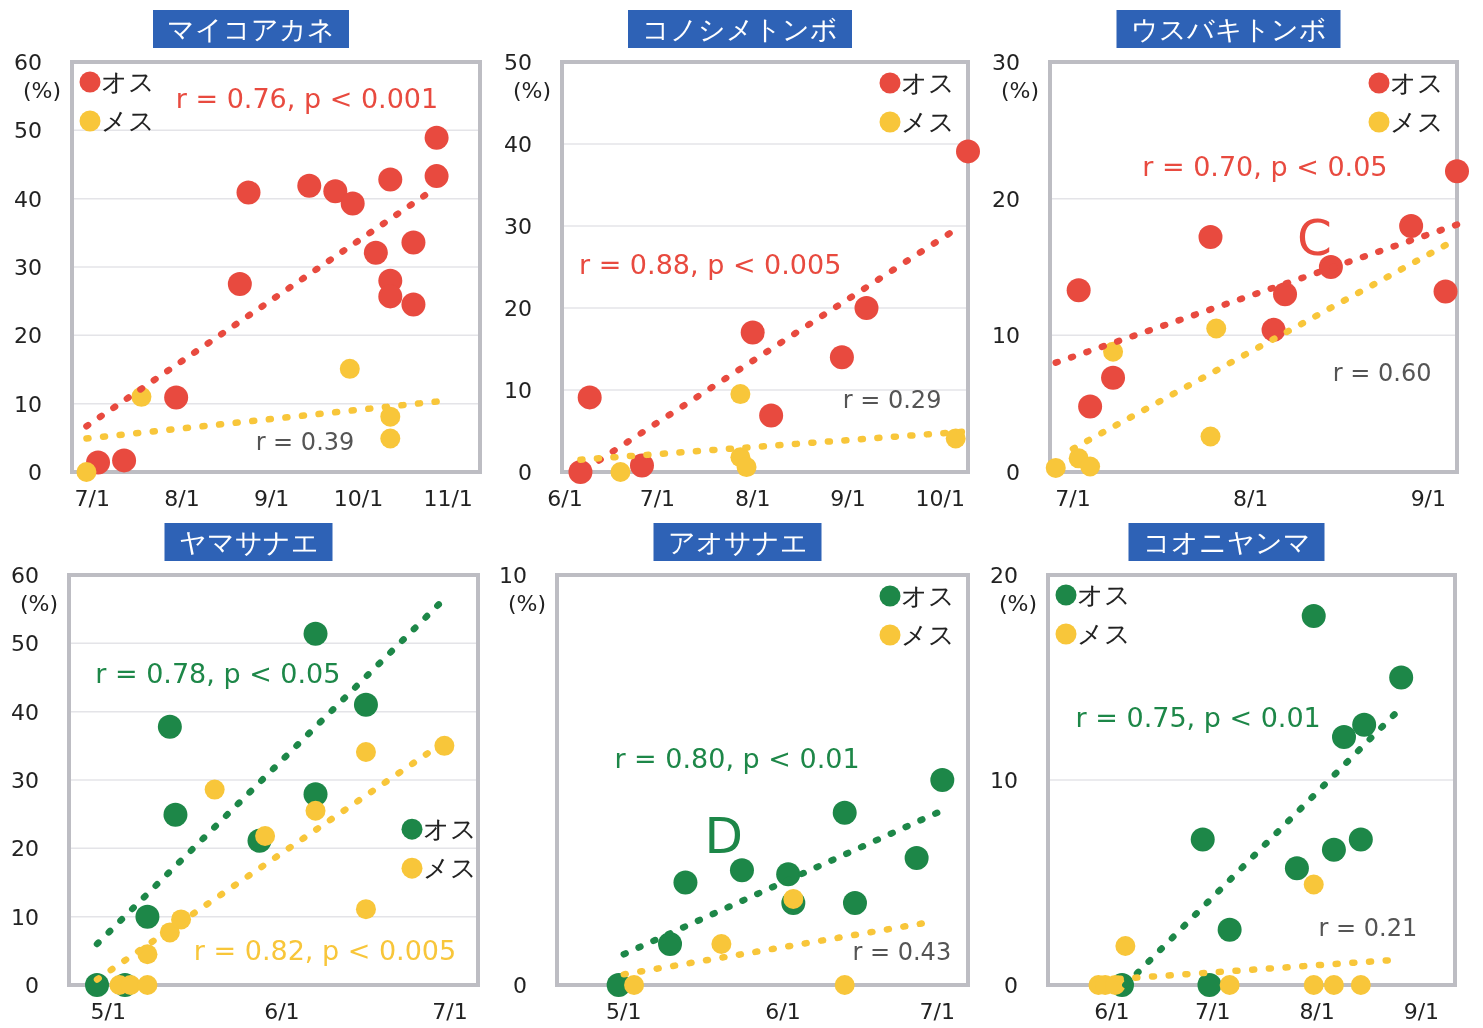 The image size is (1483, 1028). I want to click on chart-title: コオニヤンマ, so click(1226, 542).